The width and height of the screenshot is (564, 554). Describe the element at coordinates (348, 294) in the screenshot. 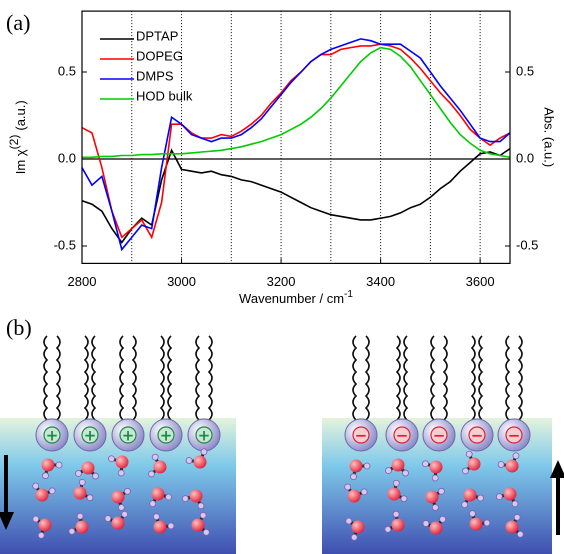

I see `x-axis-label-sup: -1` at that location.